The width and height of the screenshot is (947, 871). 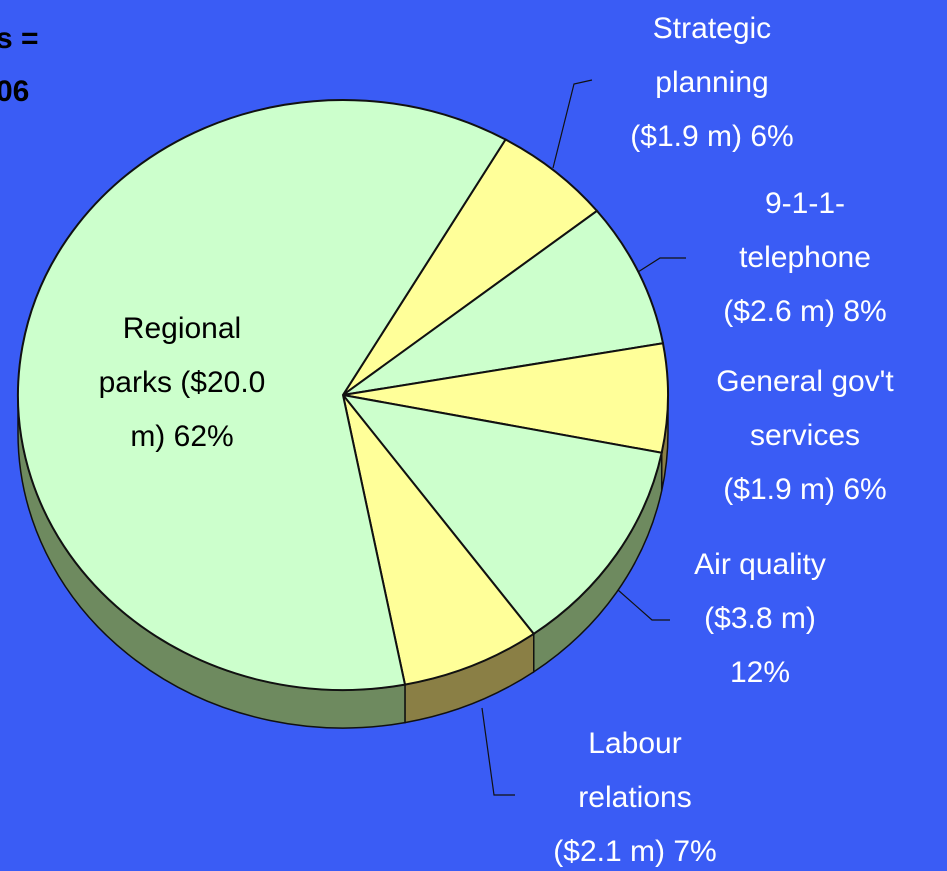 I want to click on data-label: ($2.6 m) 8%, so click(x=804, y=311).